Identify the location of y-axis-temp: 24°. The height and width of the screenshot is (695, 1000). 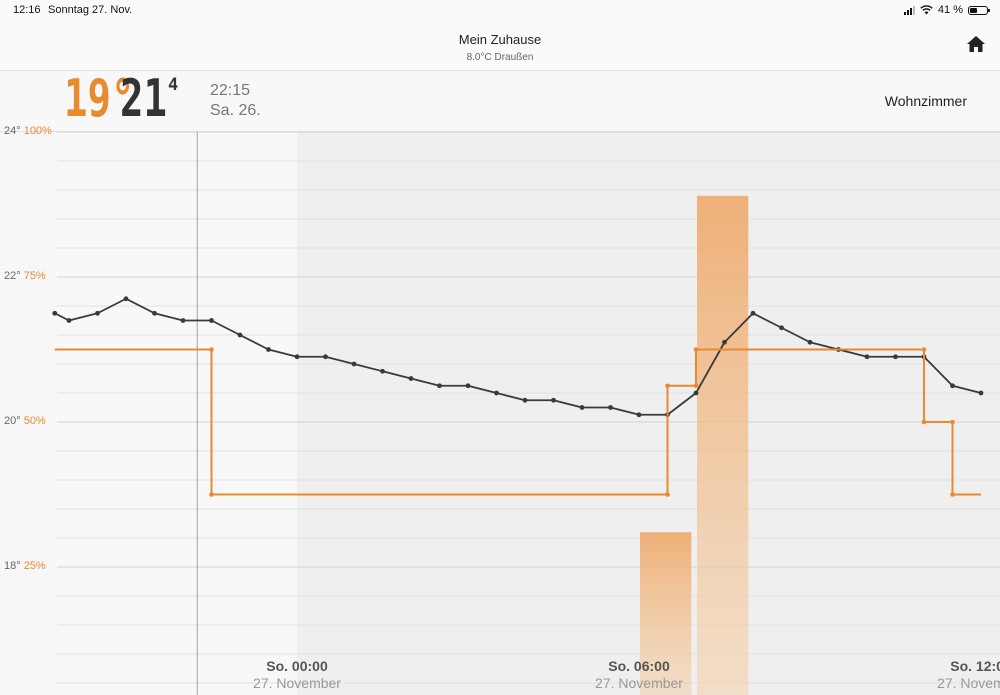
(12, 131).